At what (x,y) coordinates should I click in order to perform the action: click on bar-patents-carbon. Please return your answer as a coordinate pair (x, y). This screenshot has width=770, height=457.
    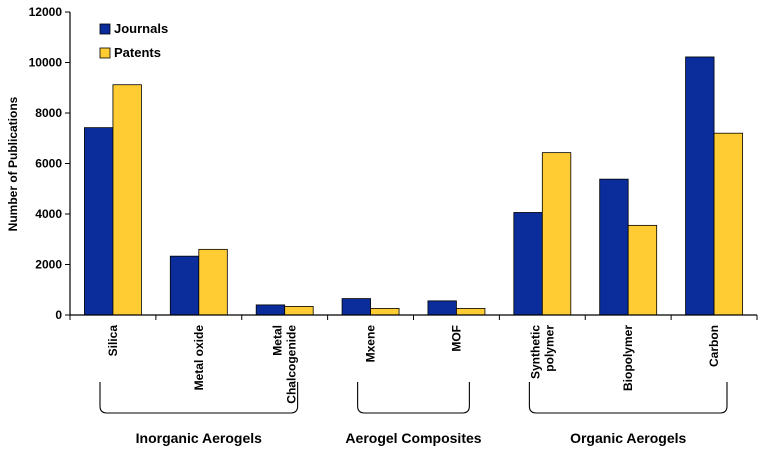
    Looking at the image, I should click on (728, 224).